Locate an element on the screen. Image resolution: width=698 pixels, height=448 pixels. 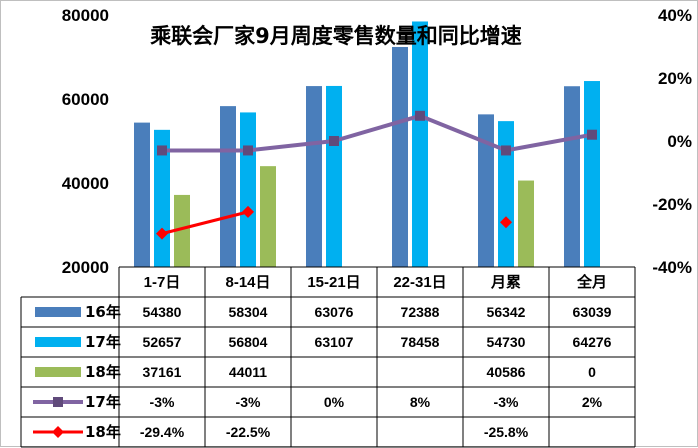
y-right-tick-label: -40% is located at coordinates (672, 267).